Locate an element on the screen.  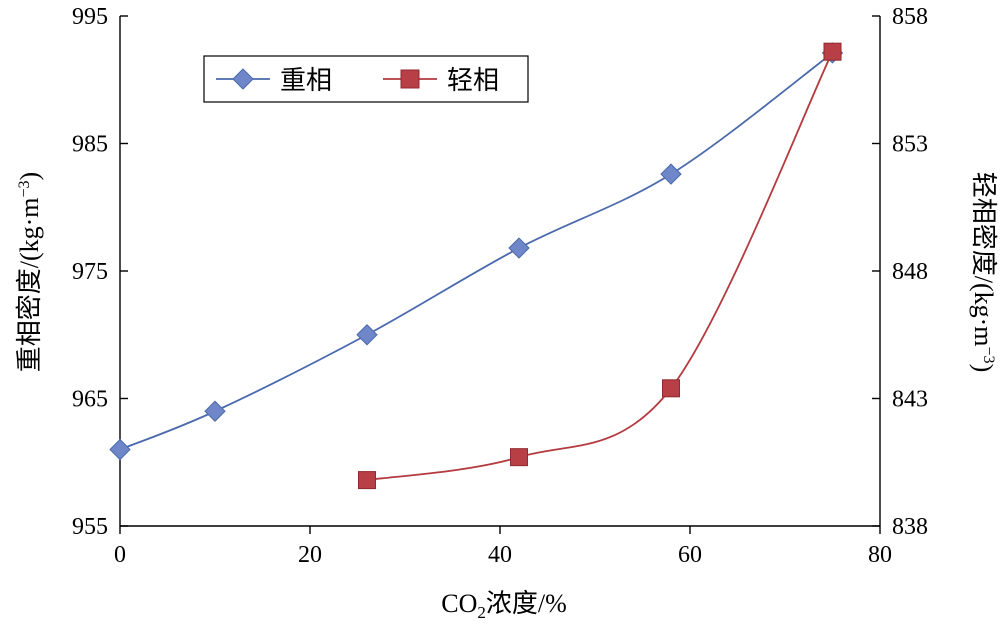
legend-label-light: 轻相 is located at coordinates (473, 80).